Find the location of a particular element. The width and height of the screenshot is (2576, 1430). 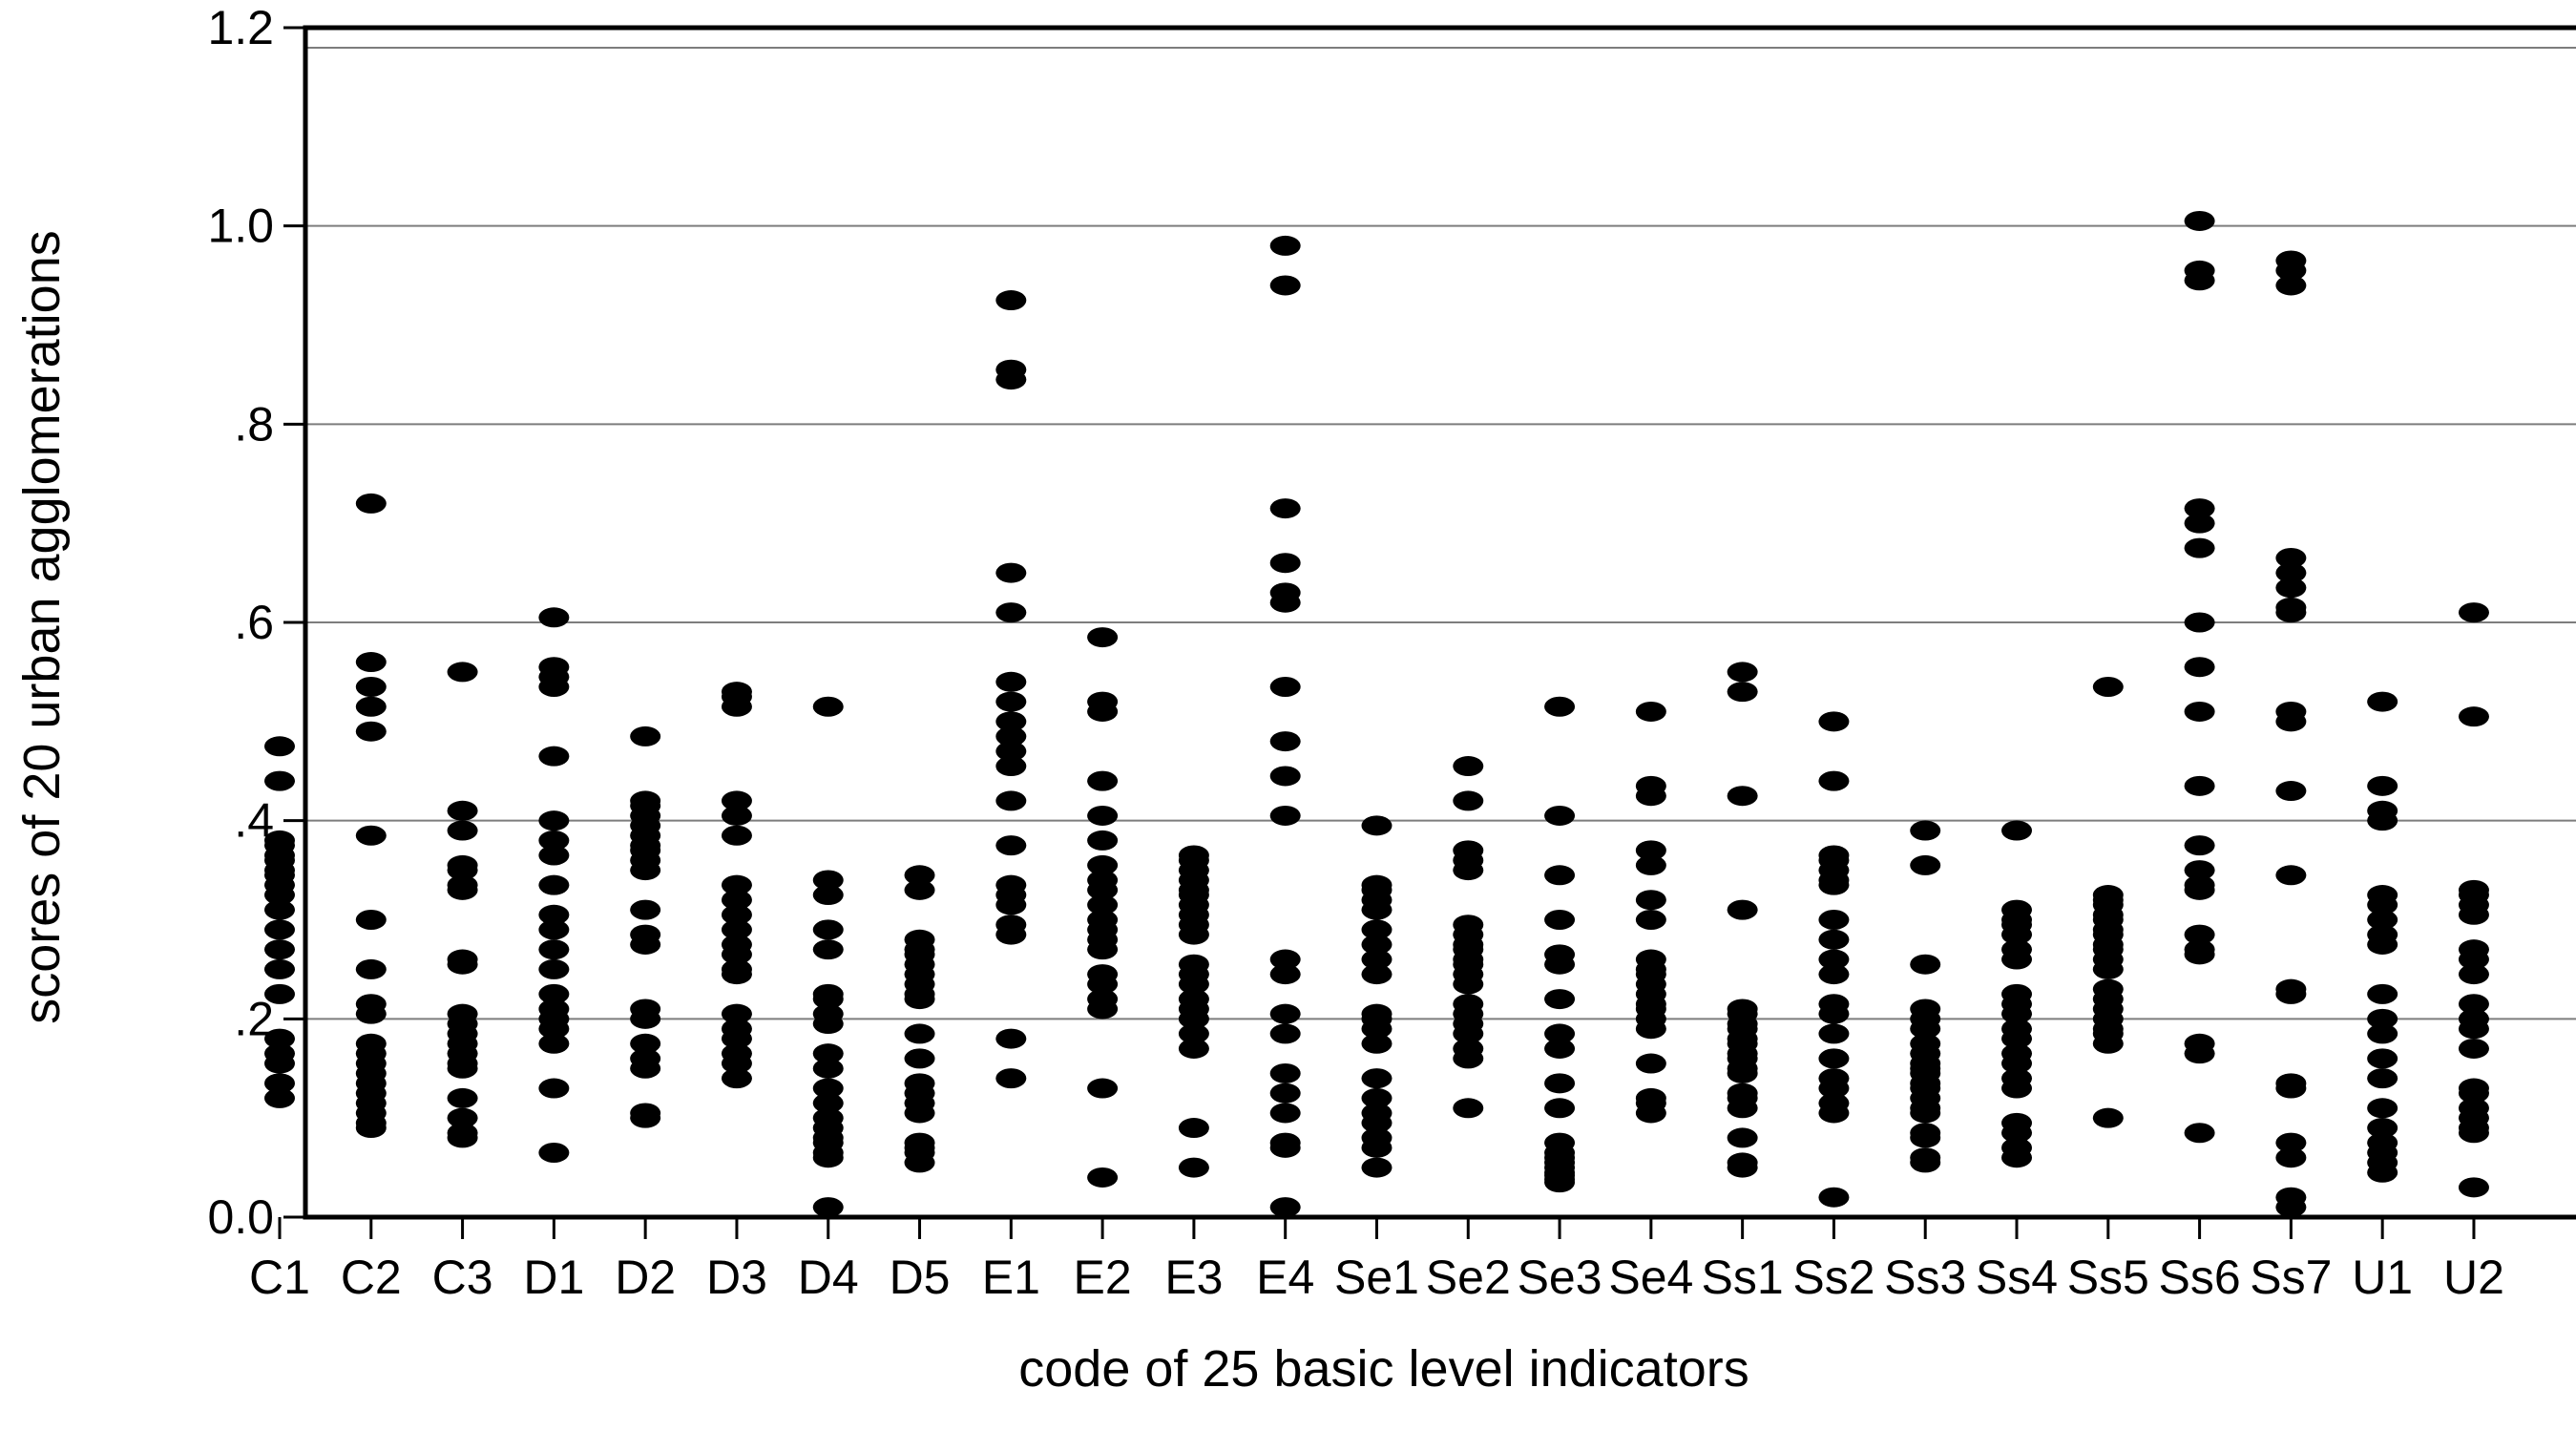

x-tick-label: D5 is located at coordinates (920, 1277).